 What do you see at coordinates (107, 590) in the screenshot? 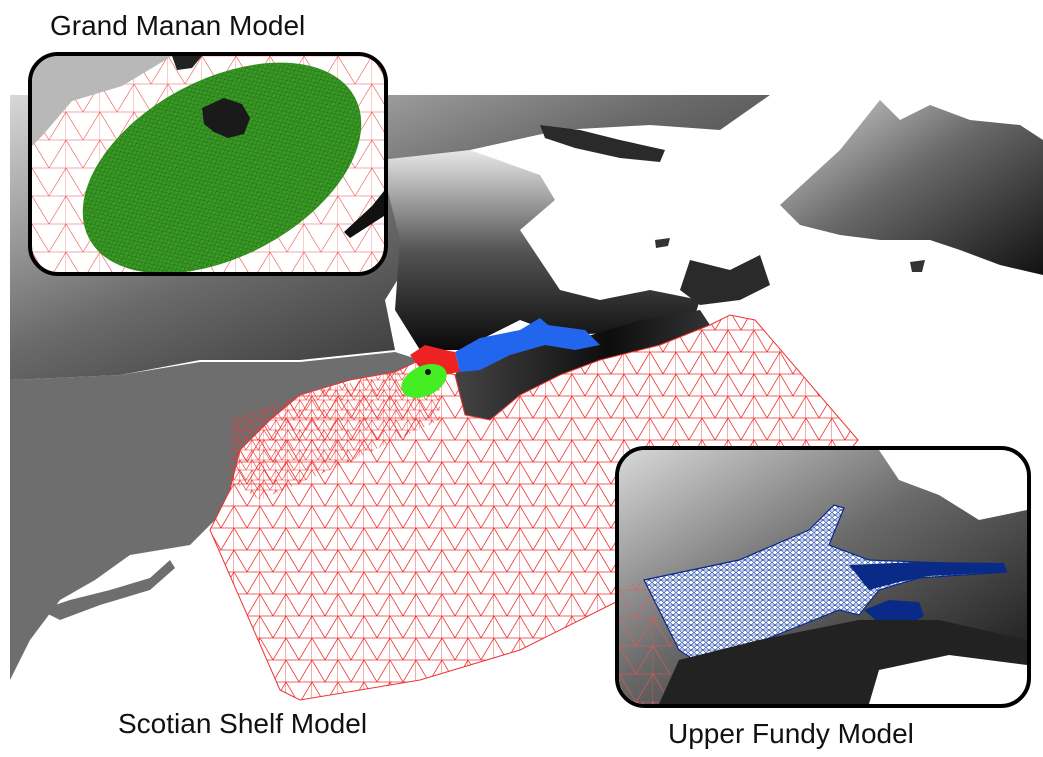
I see `land-long-island` at bounding box center [107, 590].